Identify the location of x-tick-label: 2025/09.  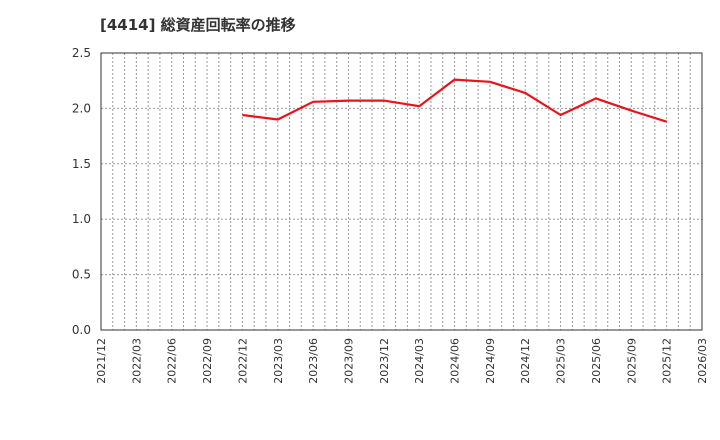
(631, 361).